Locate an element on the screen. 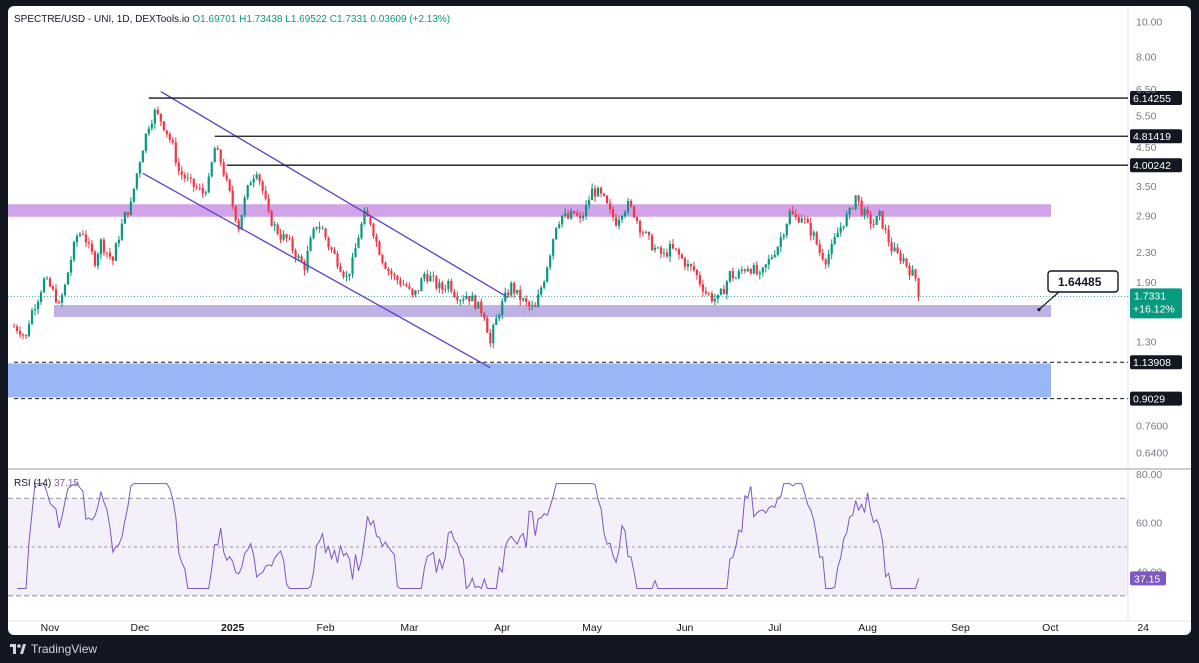 This screenshot has height=663, width=1199. tradingview-logo: TradingView is located at coordinates (53, 649).